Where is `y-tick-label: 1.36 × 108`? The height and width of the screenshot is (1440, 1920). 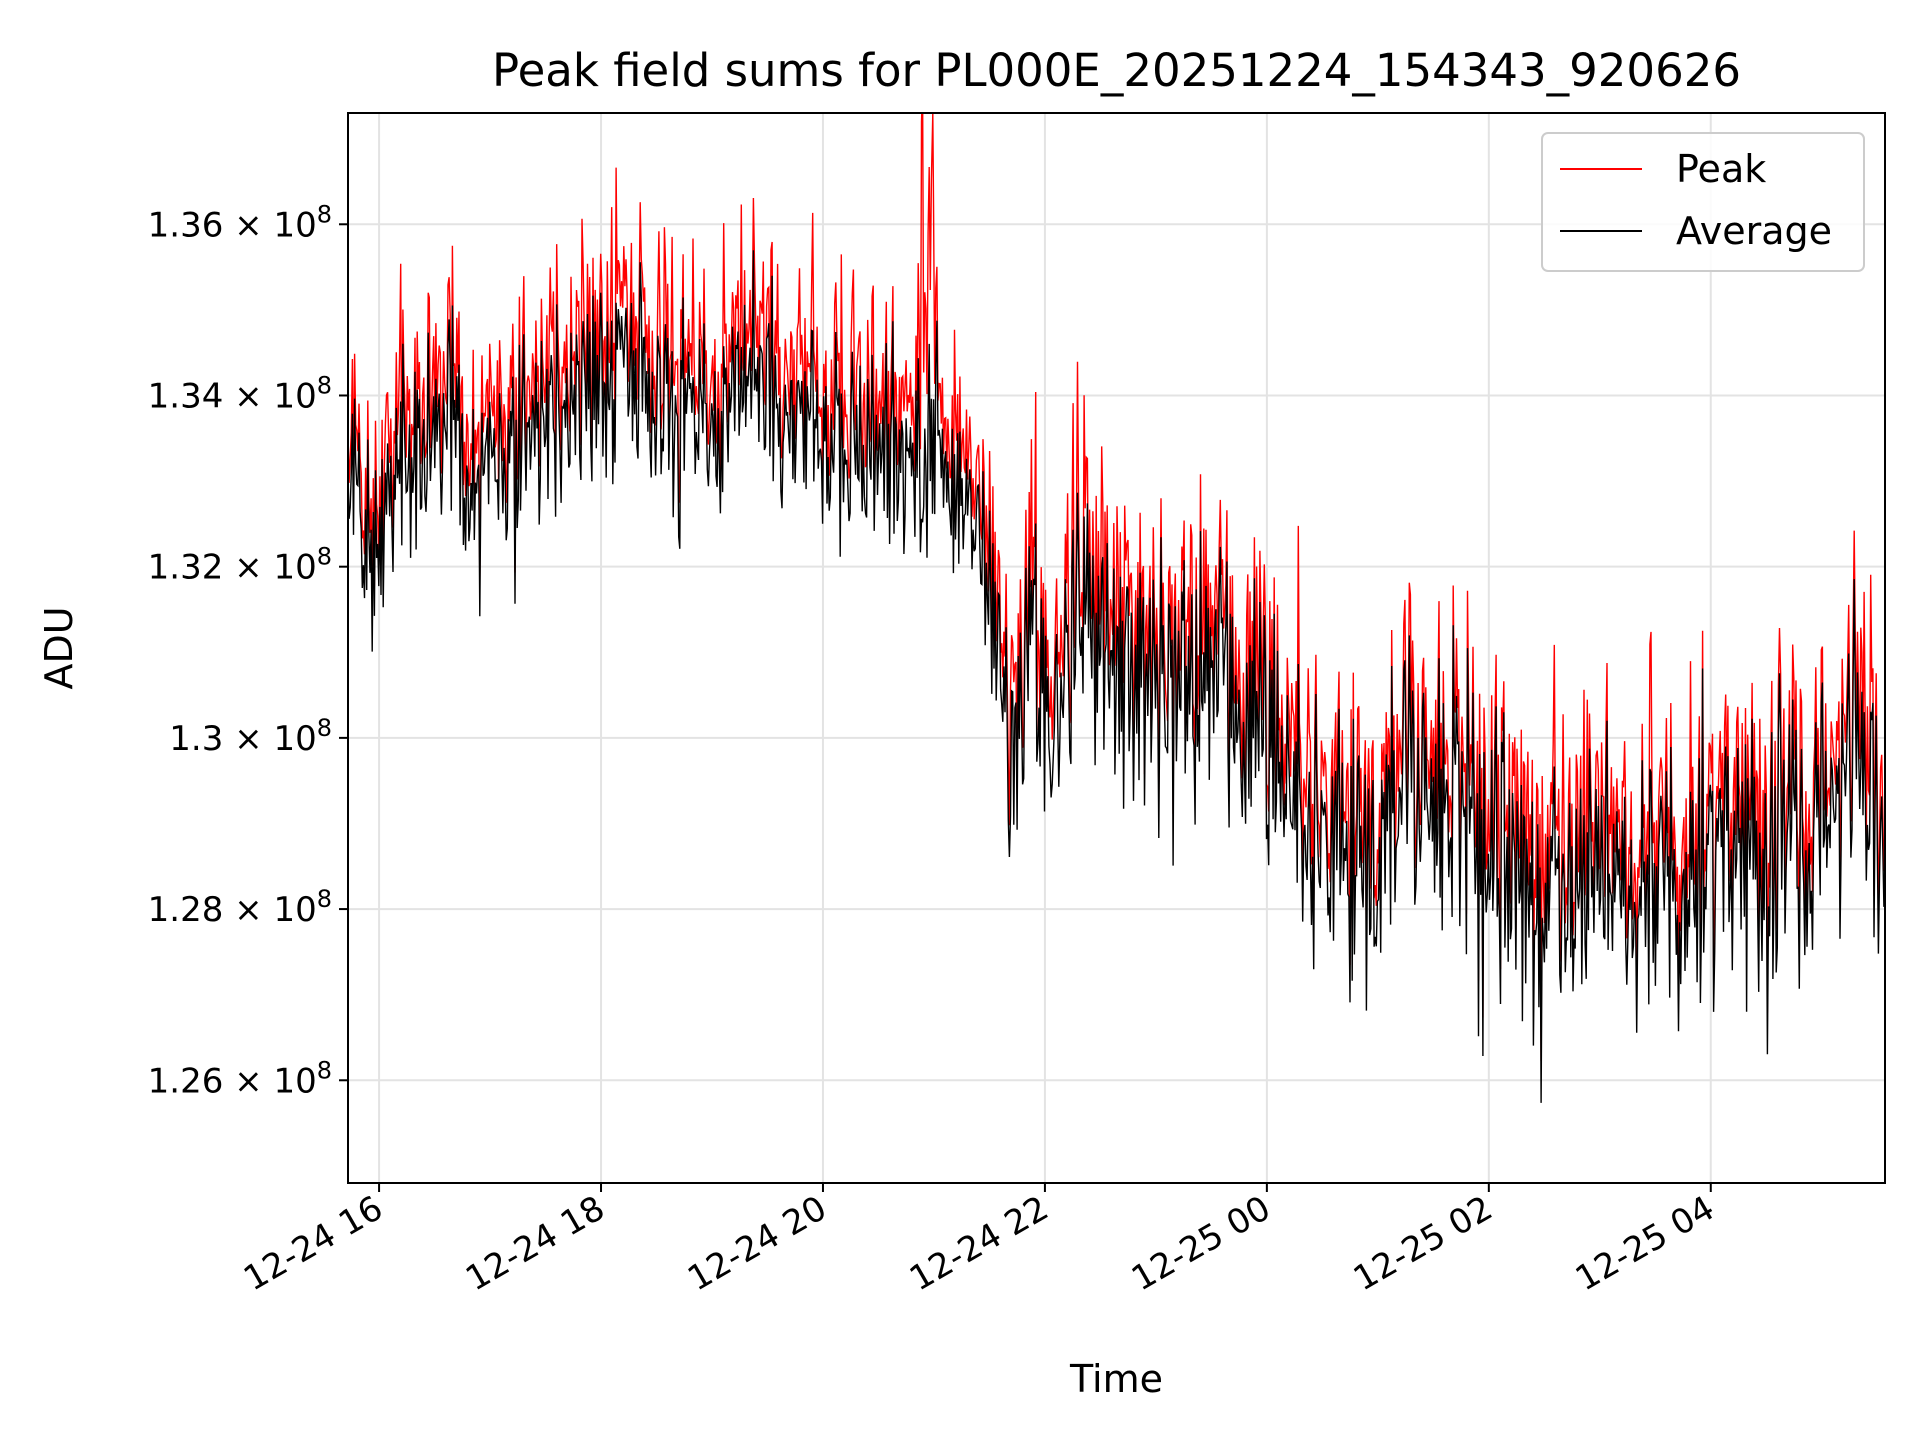
y-tick-label: 1.36 × 108 is located at coordinates (240, 222).